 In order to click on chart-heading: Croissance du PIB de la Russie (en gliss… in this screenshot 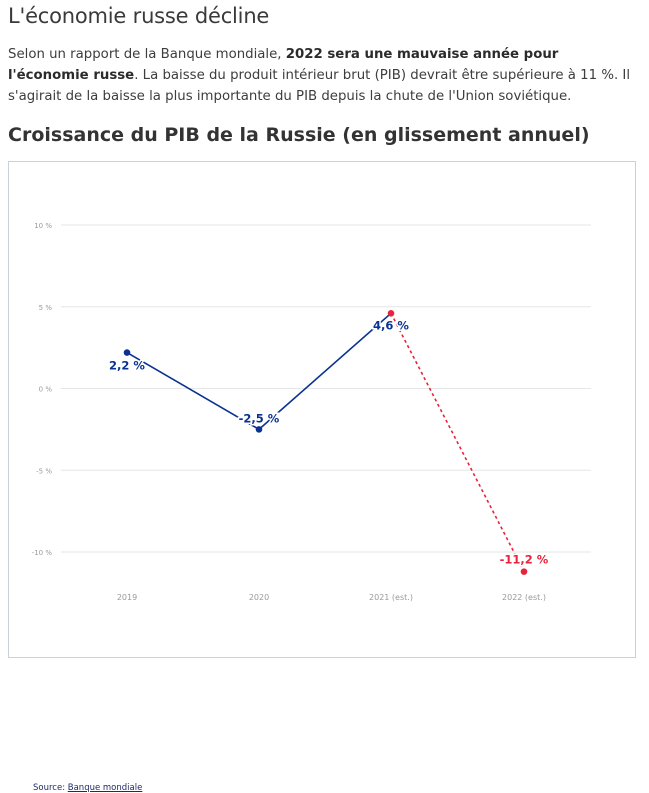, I will do `click(299, 135)`.